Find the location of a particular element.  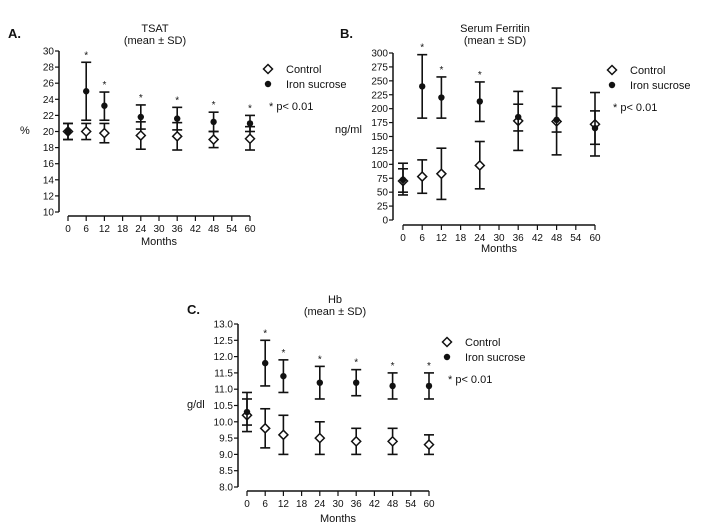

x-tick-label: 48 is located at coordinates (393, 504).